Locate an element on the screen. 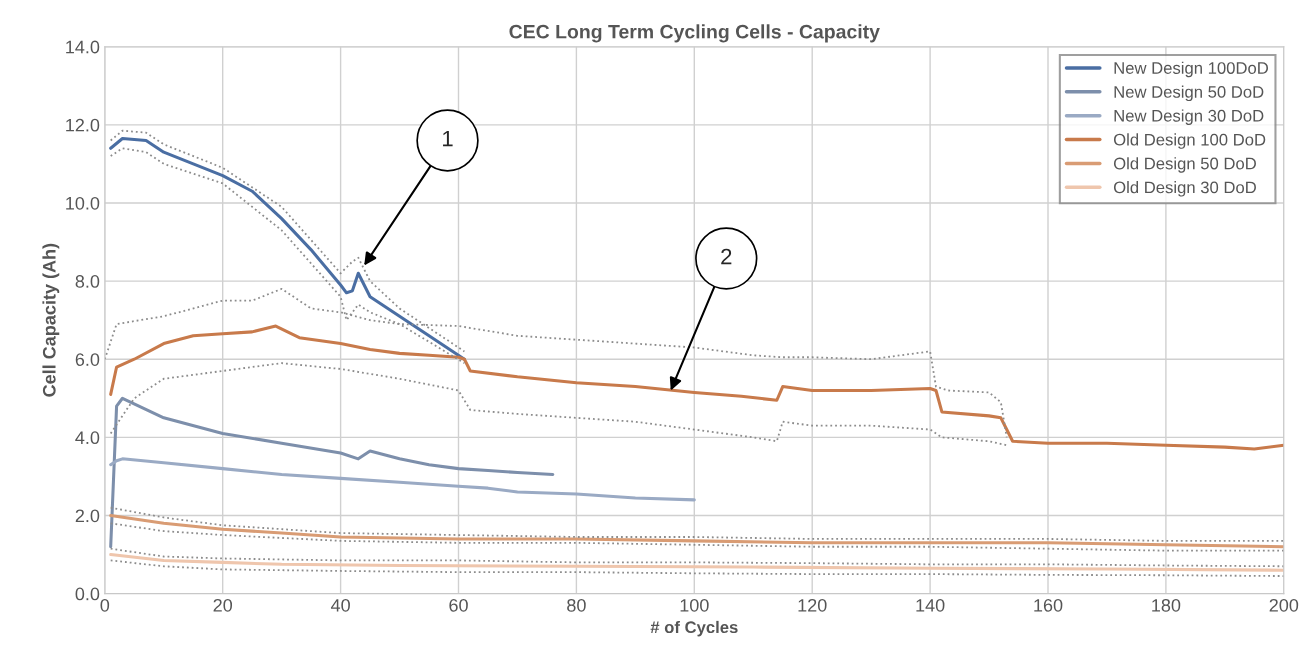 The height and width of the screenshot is (667, 1310). x-tick-label: 0 is located at coordinates (105, 605).